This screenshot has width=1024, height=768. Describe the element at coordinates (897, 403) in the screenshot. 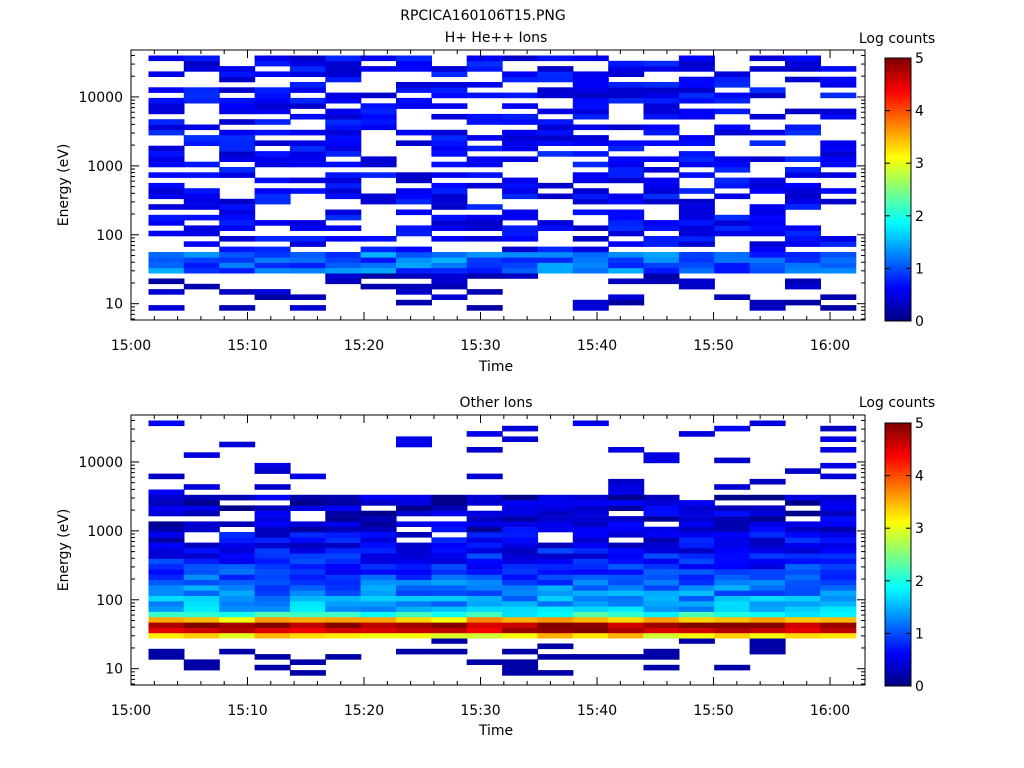

I see `colorbar-label: Log counts` at that location.